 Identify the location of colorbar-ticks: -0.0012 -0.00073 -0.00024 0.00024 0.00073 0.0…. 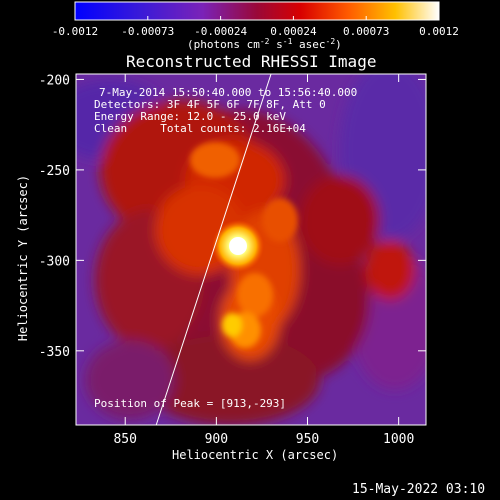
(255, 27).